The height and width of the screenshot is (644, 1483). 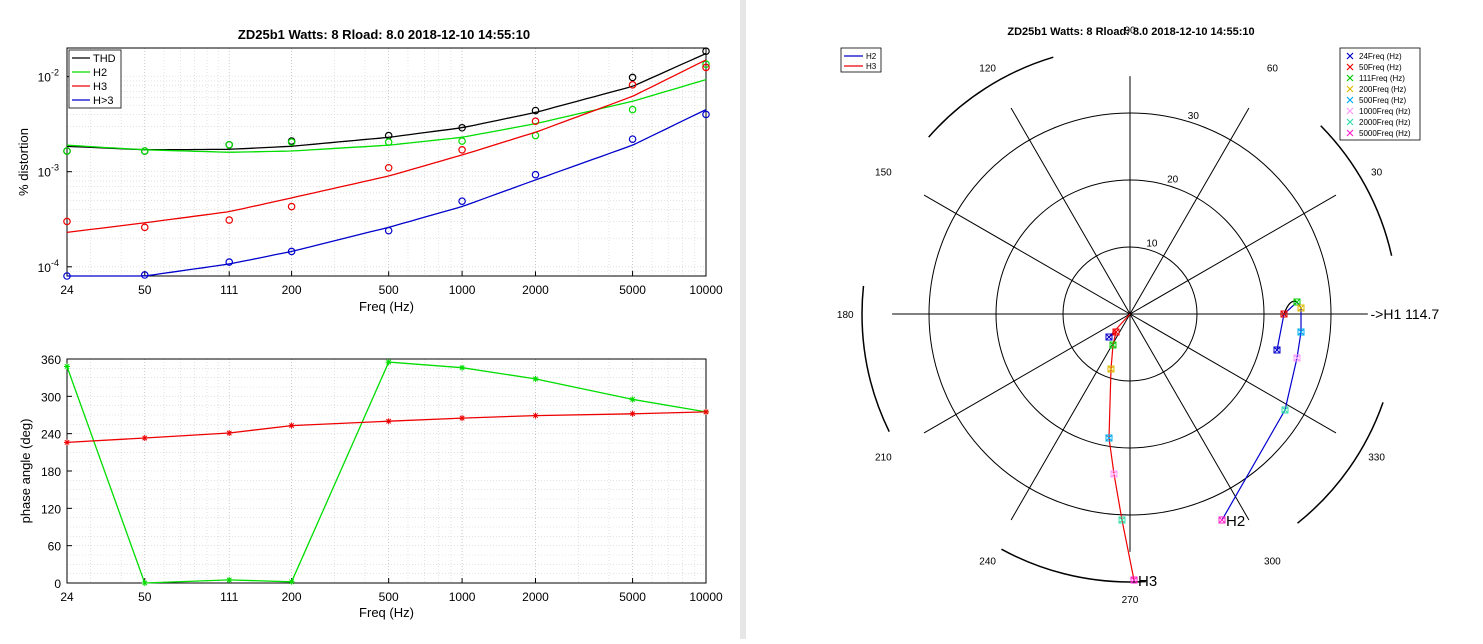 I want to click on polar-angle-label: 180, so click(x=845, y=315).